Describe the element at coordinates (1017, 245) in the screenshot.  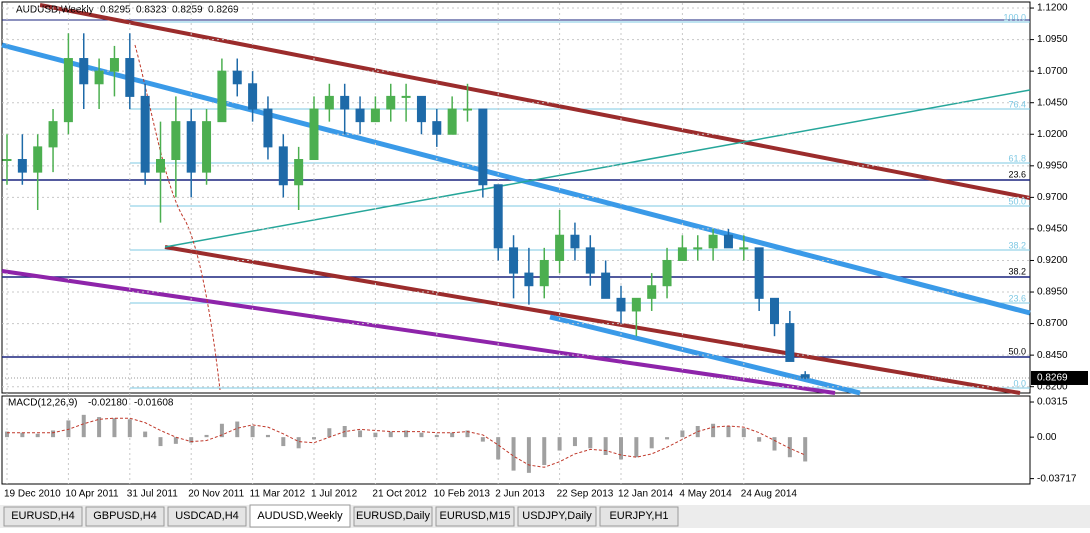
I see `fib-label: 38.2` at that location.